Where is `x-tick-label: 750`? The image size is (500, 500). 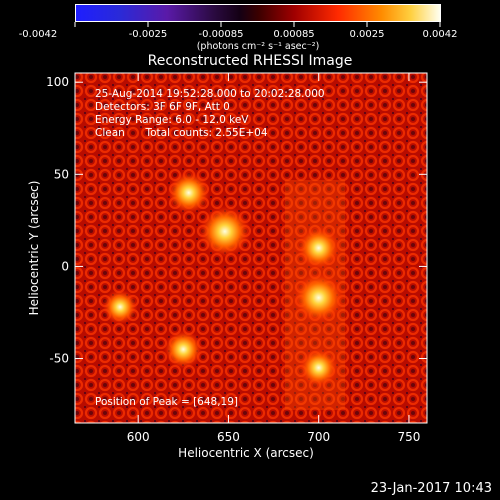
x-tick-label: 750 is located at coordinates (408, 437).